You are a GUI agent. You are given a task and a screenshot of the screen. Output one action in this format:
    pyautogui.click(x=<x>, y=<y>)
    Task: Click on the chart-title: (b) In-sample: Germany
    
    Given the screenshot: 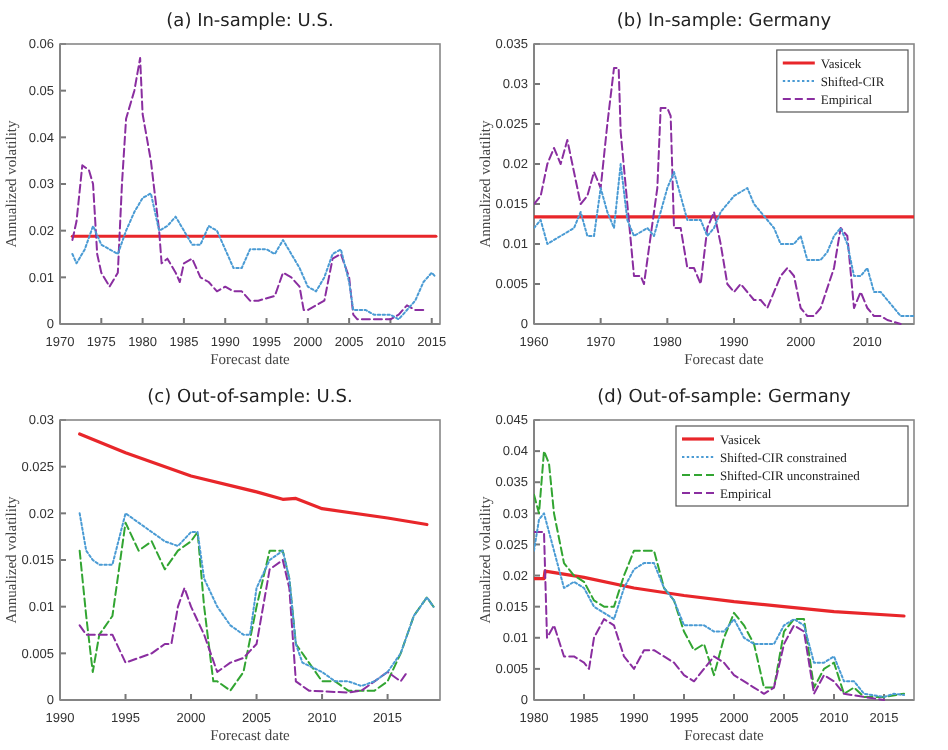 What is the action you would take?
    pyautogui.click(x=724, y=22)
    